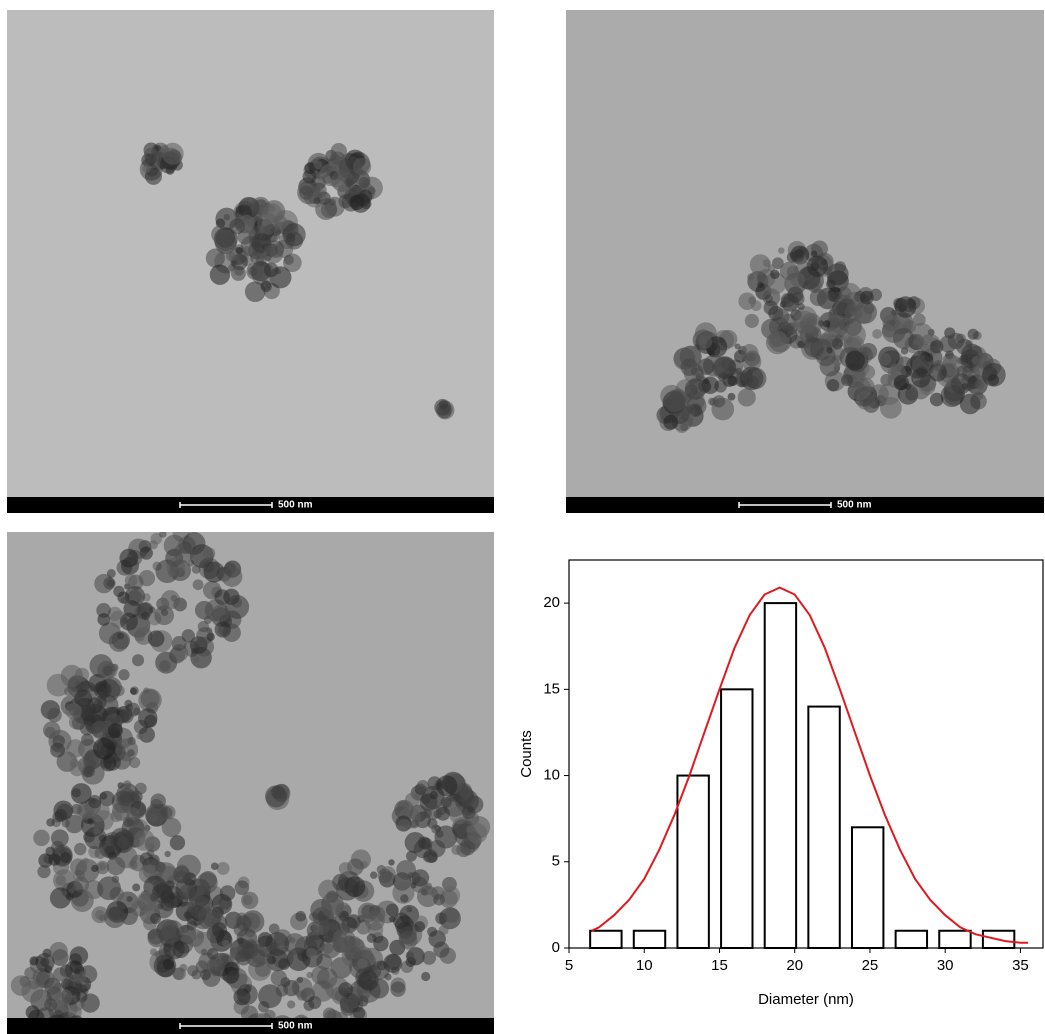  Describe the element at coordinates (569, 965) in the screenshot. I see `x-tick-label: 5` at that location.